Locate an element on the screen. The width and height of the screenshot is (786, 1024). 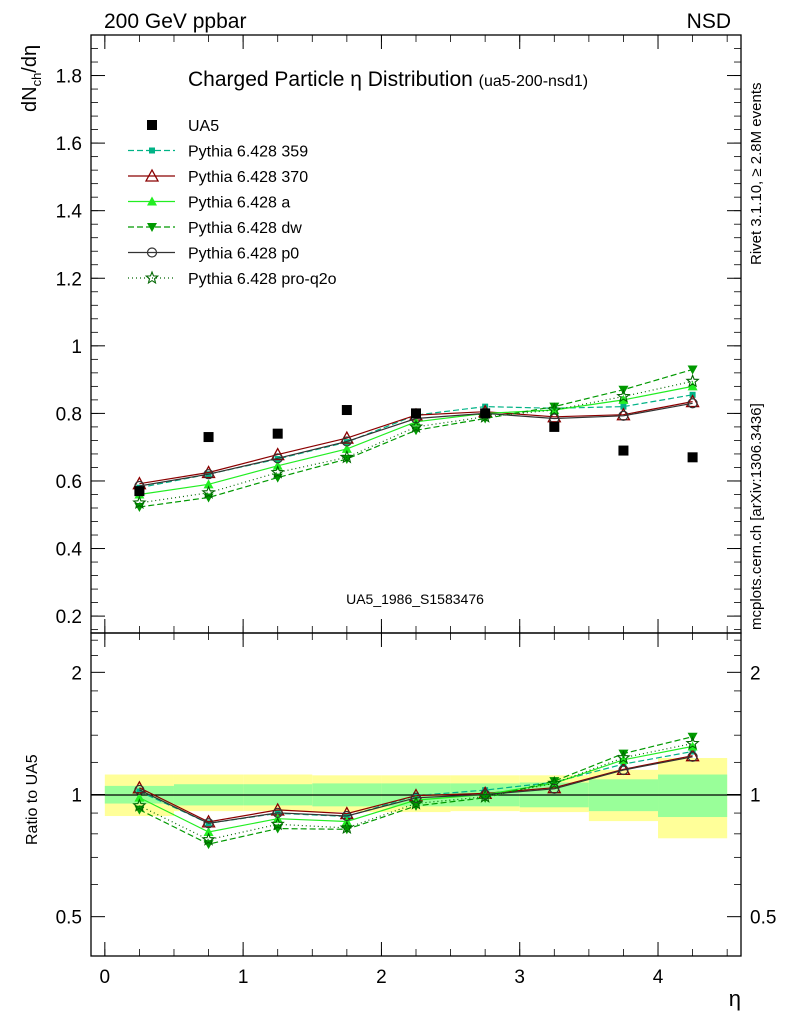
y-tick-label: 1 is located at coordinates (76, 347).